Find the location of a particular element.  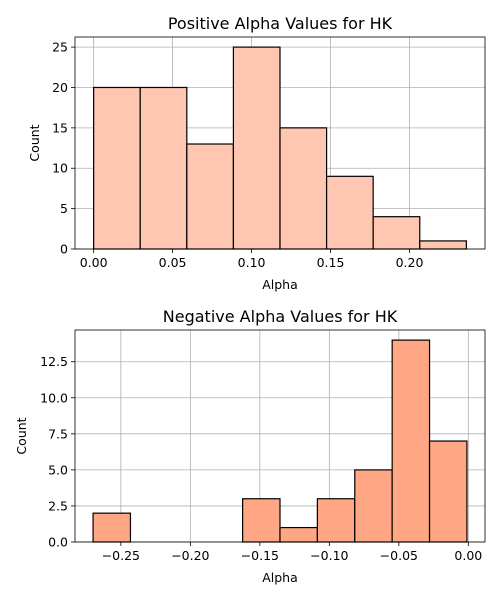

y-tick-label: 12.5 is located at coordinates (54, 361).